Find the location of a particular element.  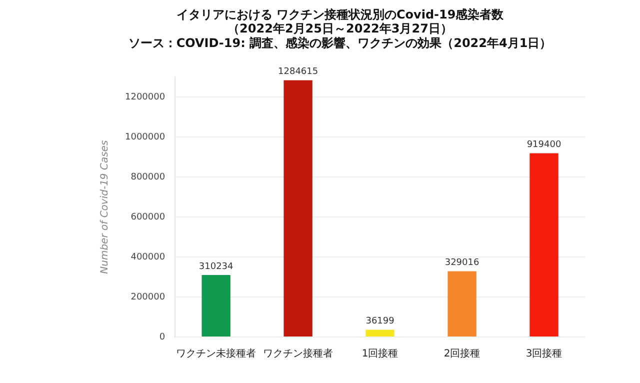

y-tick-label: 800000 is located at coordinates (148, 177).